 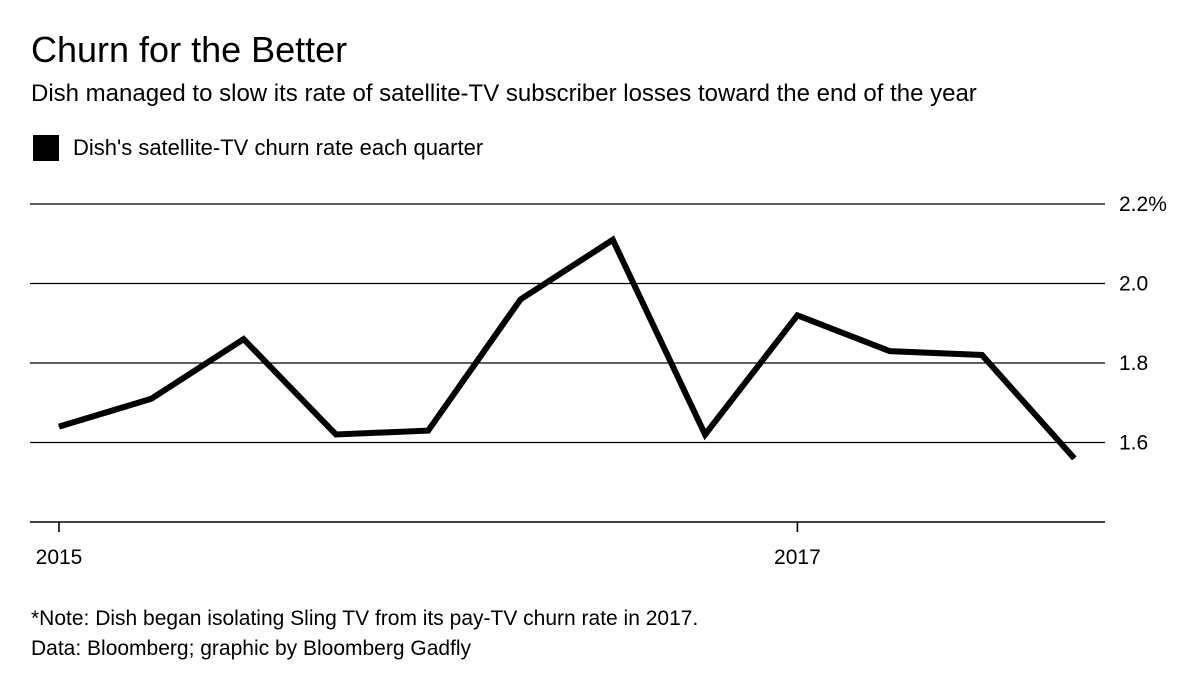 I want to click on x-tick-label: 2017, so click(x=797, y=557).